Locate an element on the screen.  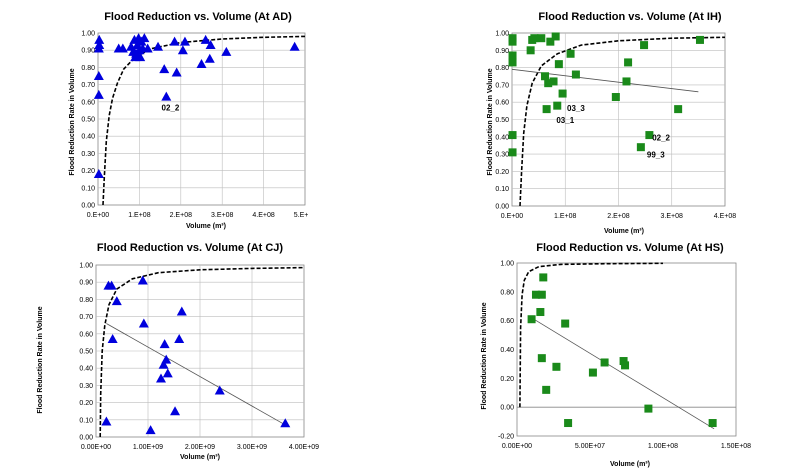
x-tick-label: 4.00E+09 is located at coordinates (304, 447).